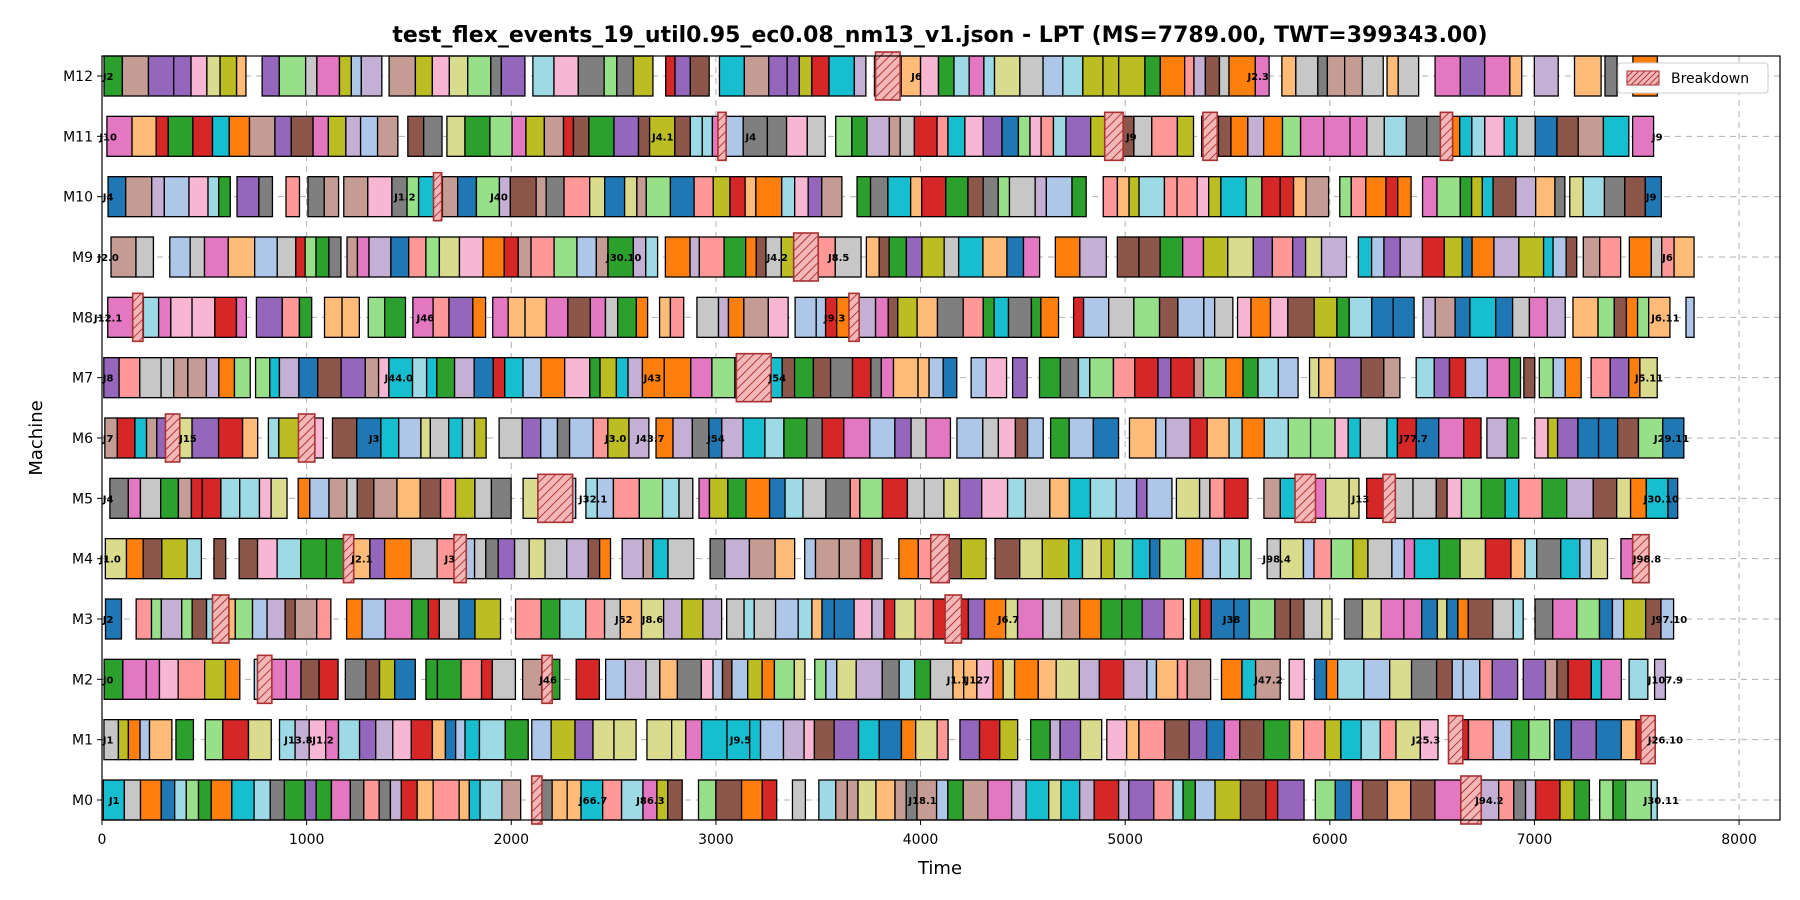  Describe the element at coordinates (425, 318) in the screenshot. I see `job-label: J46` at that location.